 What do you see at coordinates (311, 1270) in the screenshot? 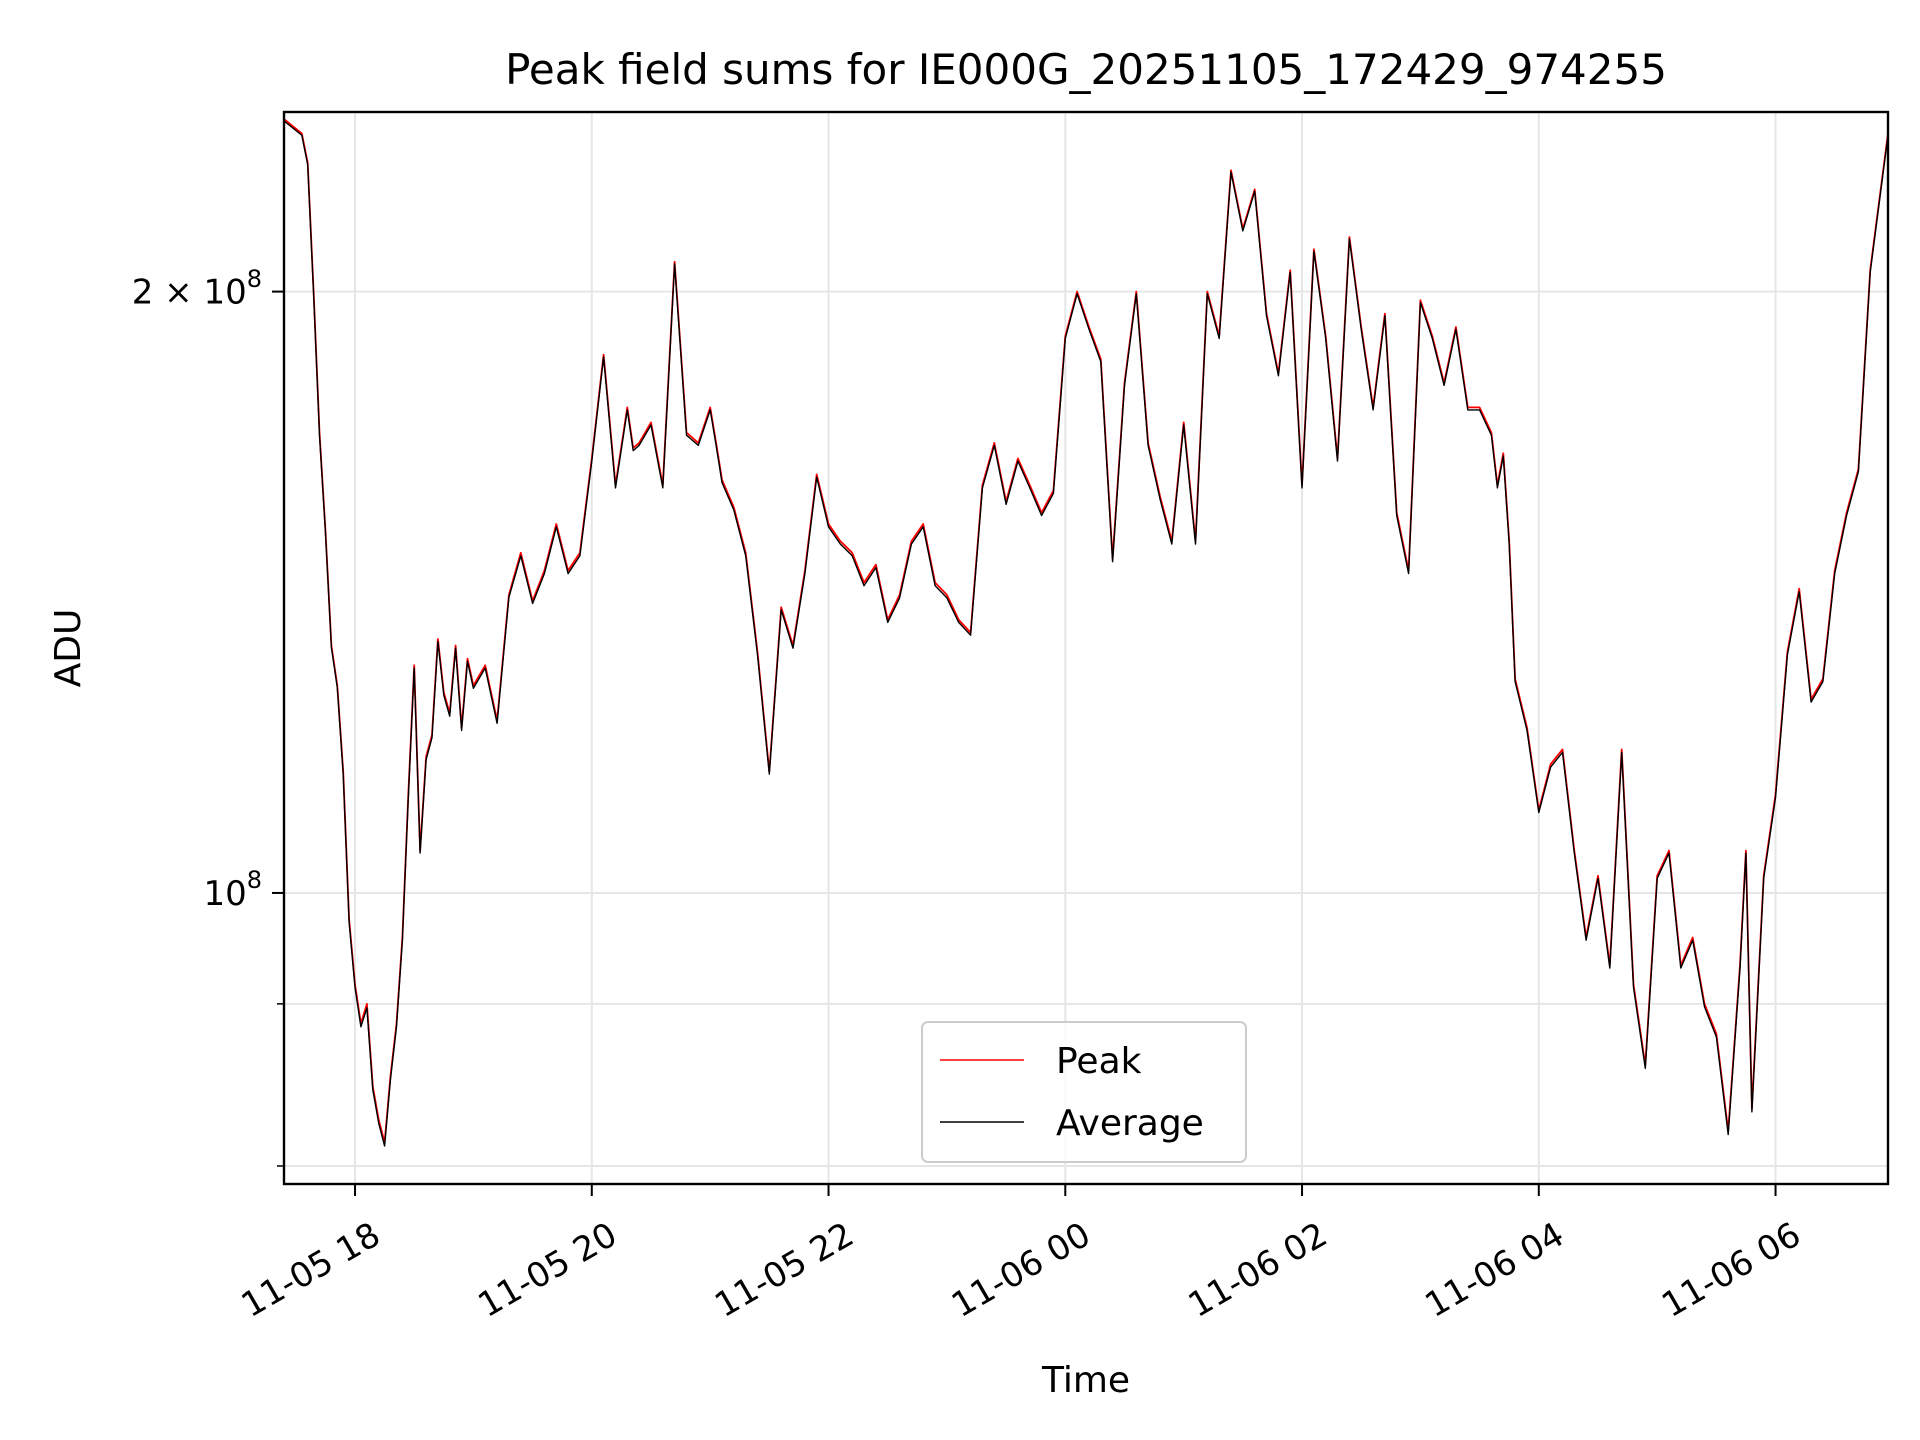
I see `x-tick-label: 11-05 18` at bounding box center [311, 1270].